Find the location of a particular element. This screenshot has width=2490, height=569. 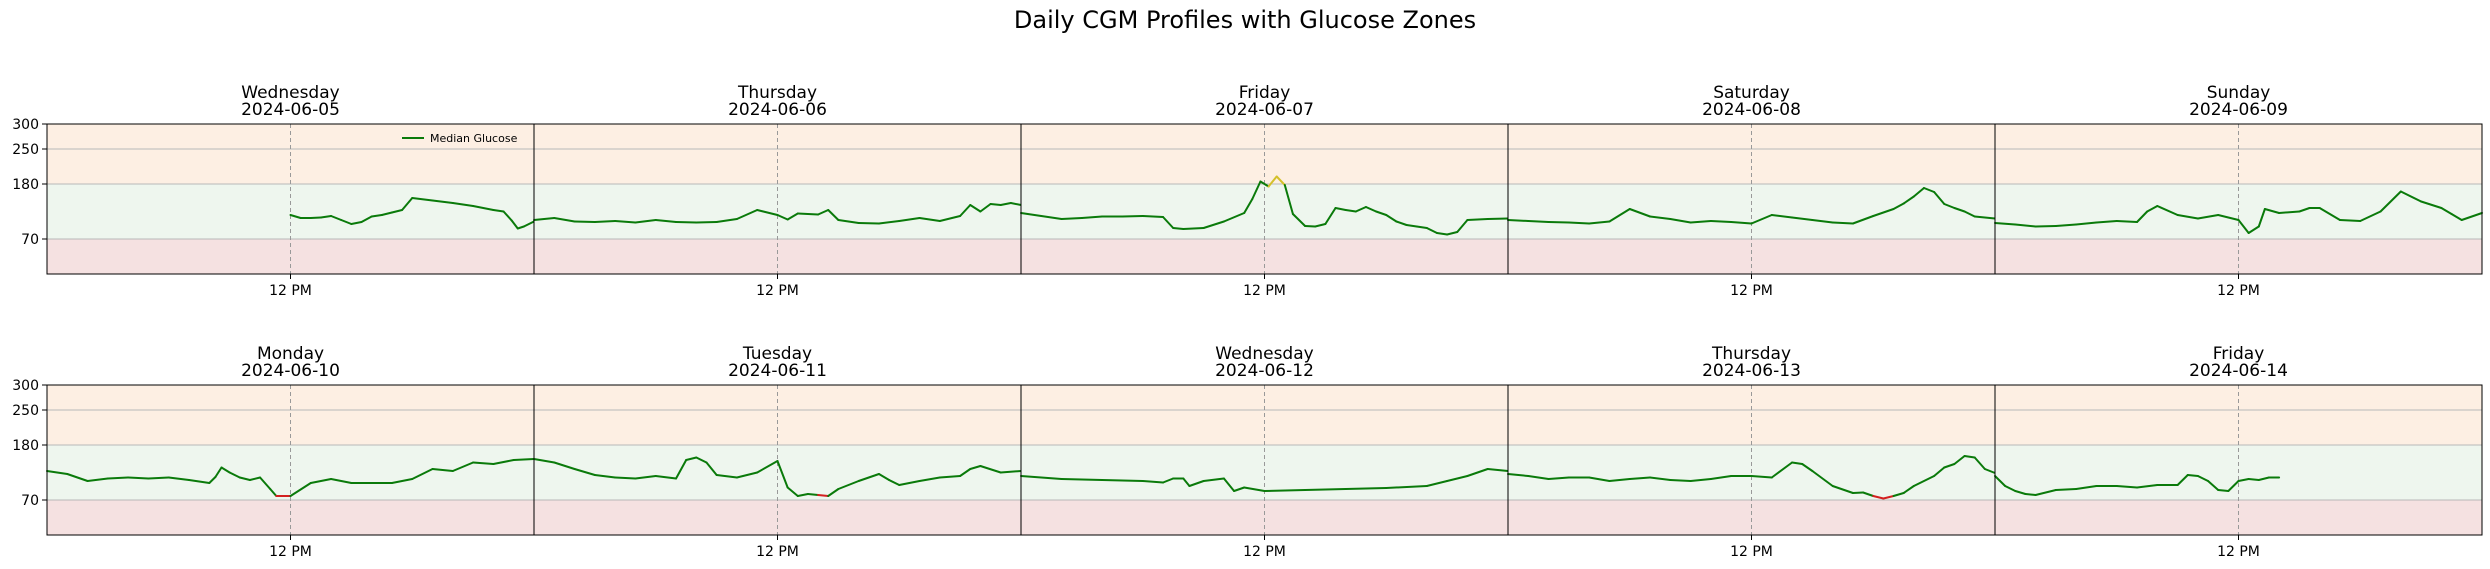

panel-weekday: Wednesday is located at coordinates (1264, 354).